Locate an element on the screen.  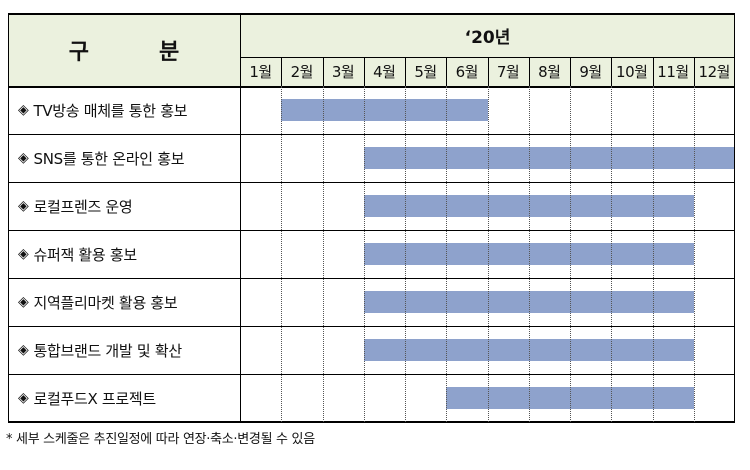
row-label: ◈ TV방송 매체를 통한 홍보 is located at coordinates (124, 110).